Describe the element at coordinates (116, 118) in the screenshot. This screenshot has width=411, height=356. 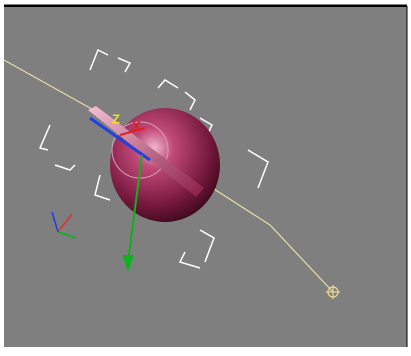
I see `gizmo-label: Z` at that location.